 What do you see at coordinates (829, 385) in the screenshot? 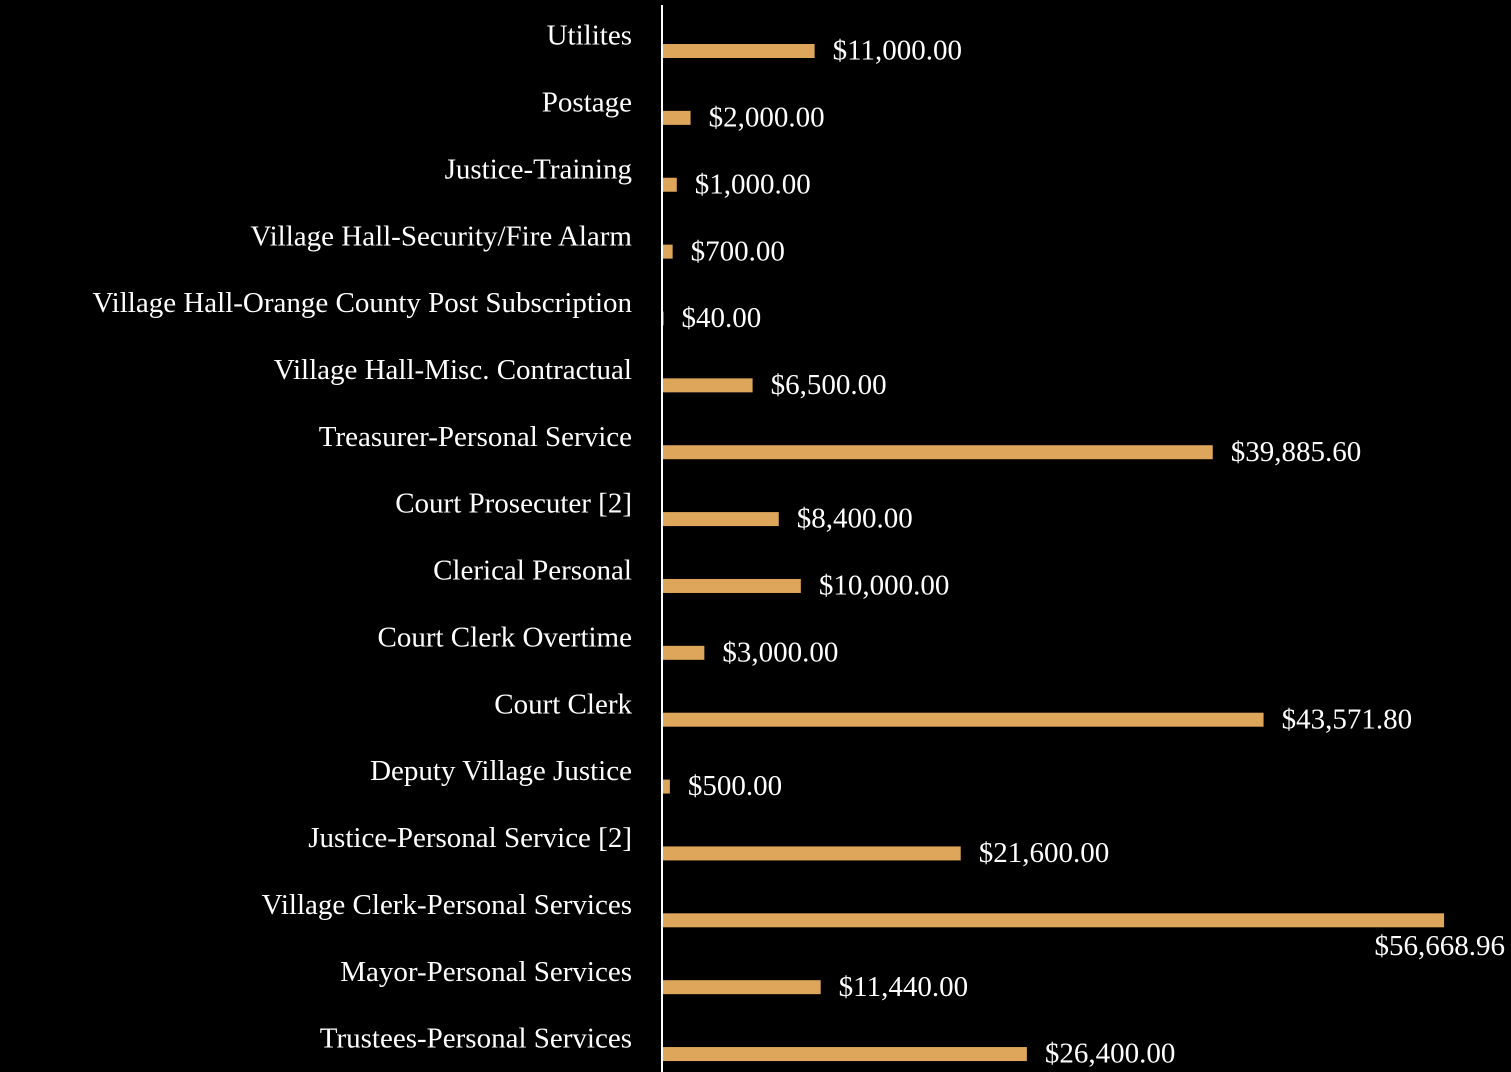
I see `data-label: $6,500.00` at bounding box center [829, 385].